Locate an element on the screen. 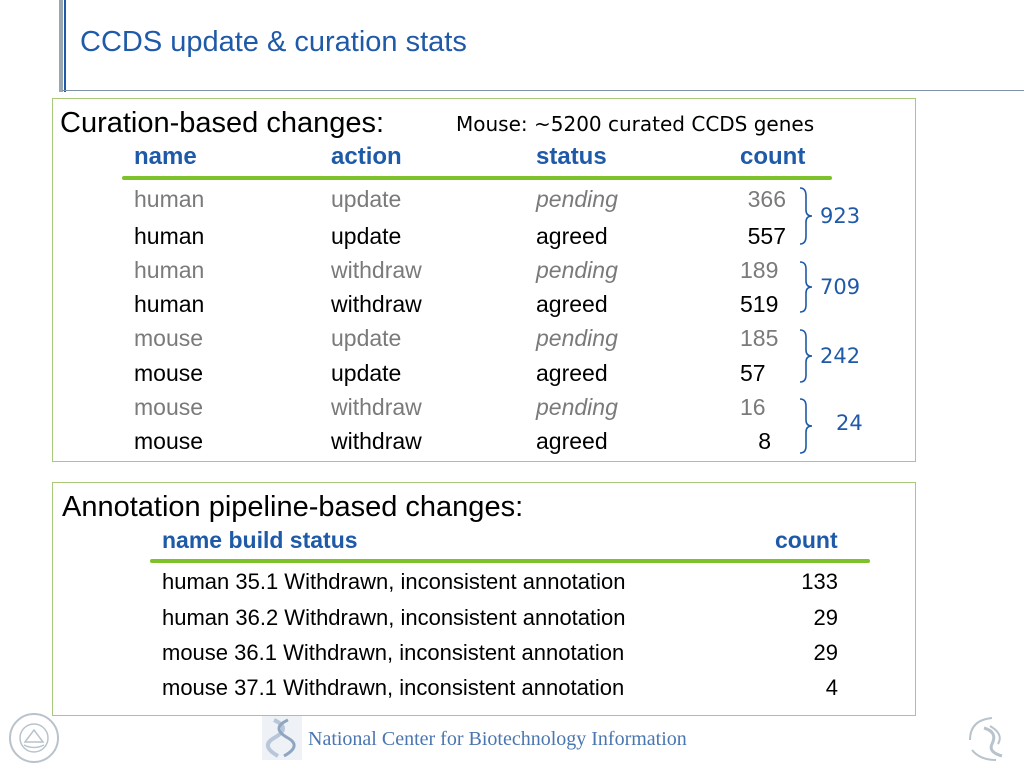 The height and width of the screenshot is (768, 1024). hhs-logo-icon is located at coordinates (986, 739).